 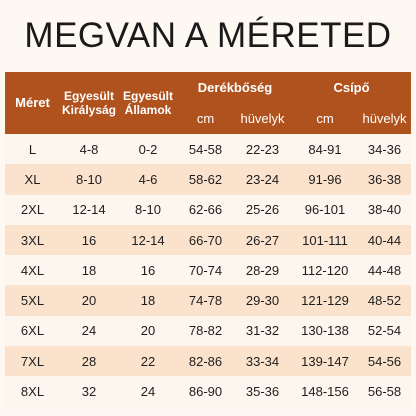 I want to click on header-line: Királyság, so click(x=89, y=110).